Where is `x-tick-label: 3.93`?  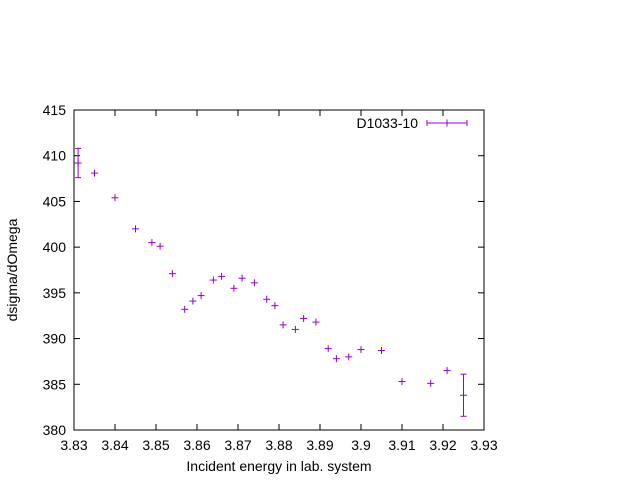 x-tick-label: 3.93 is located at coordinates (483, 445).